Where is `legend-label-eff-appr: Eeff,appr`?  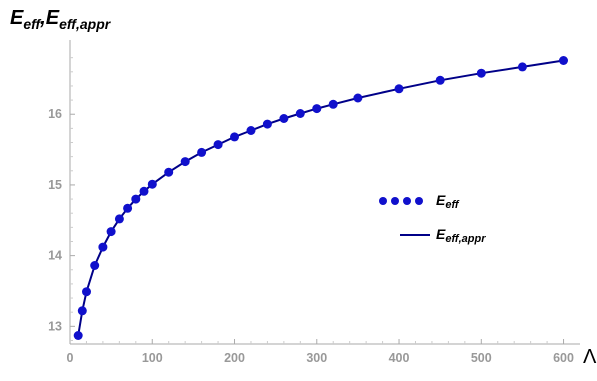 legend-label-eff-appr: Eeff,appr is located at coordinates (461, 235).